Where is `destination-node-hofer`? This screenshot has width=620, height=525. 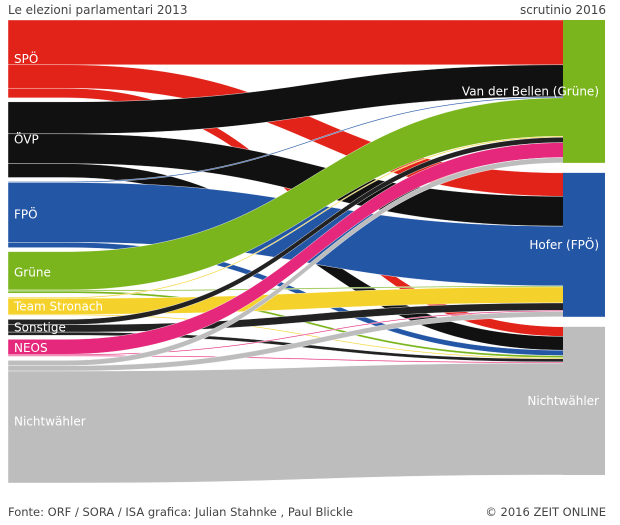
destination-node-hofer is located at coordinates (584, 244).